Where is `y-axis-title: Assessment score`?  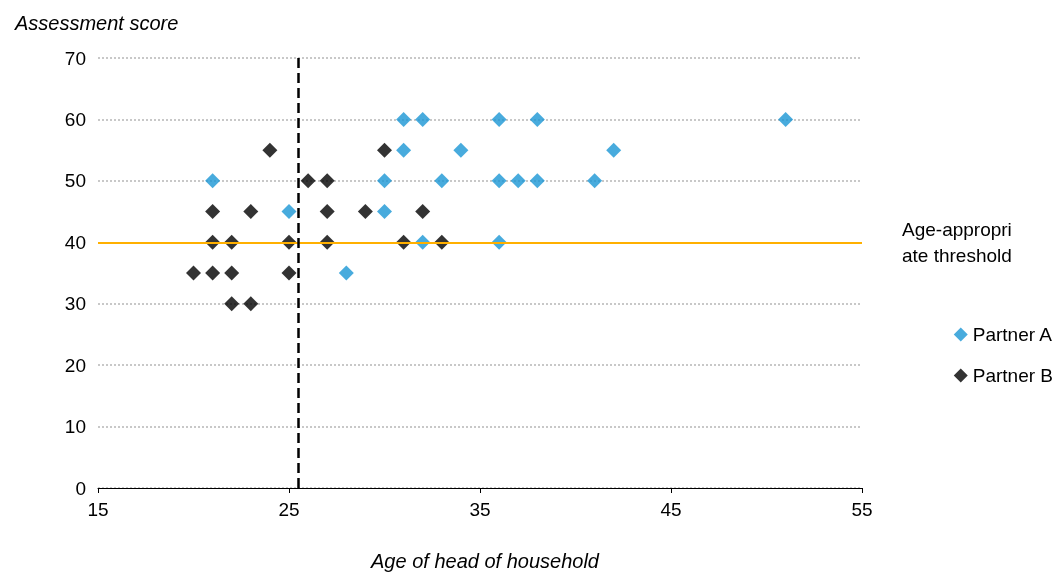 y-axis-title: Assessment score is located at coordinates (96, 23).